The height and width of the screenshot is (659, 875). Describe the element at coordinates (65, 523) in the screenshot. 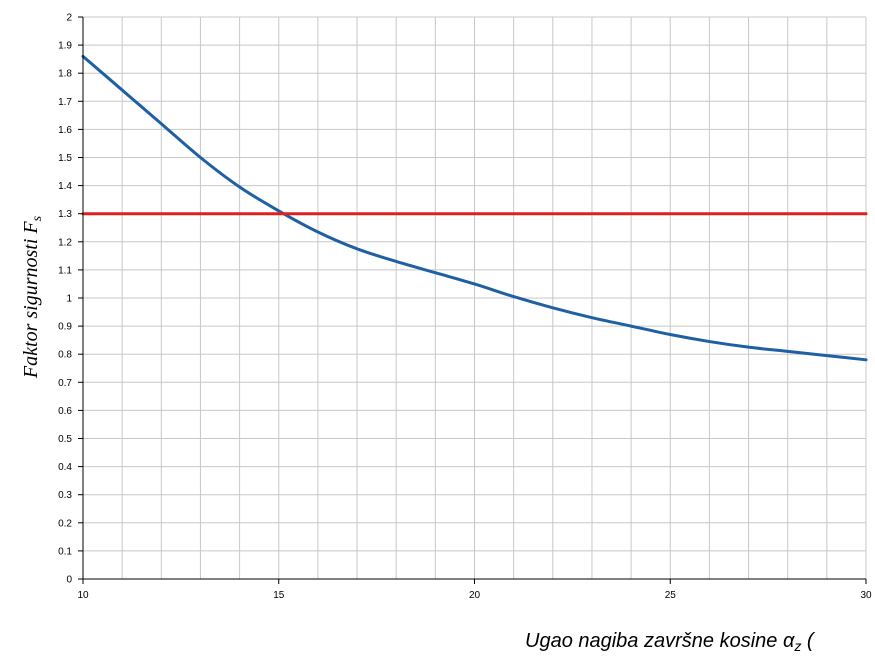

I see `y-tick-label: 0.2` at that location.